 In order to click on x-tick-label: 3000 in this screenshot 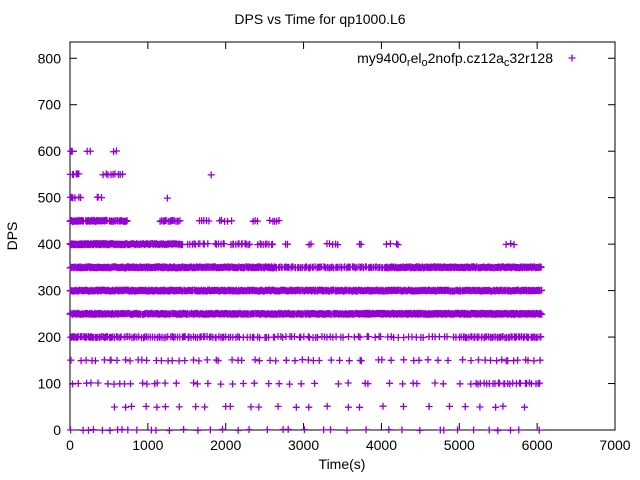, I will do `click(303, 445)`.